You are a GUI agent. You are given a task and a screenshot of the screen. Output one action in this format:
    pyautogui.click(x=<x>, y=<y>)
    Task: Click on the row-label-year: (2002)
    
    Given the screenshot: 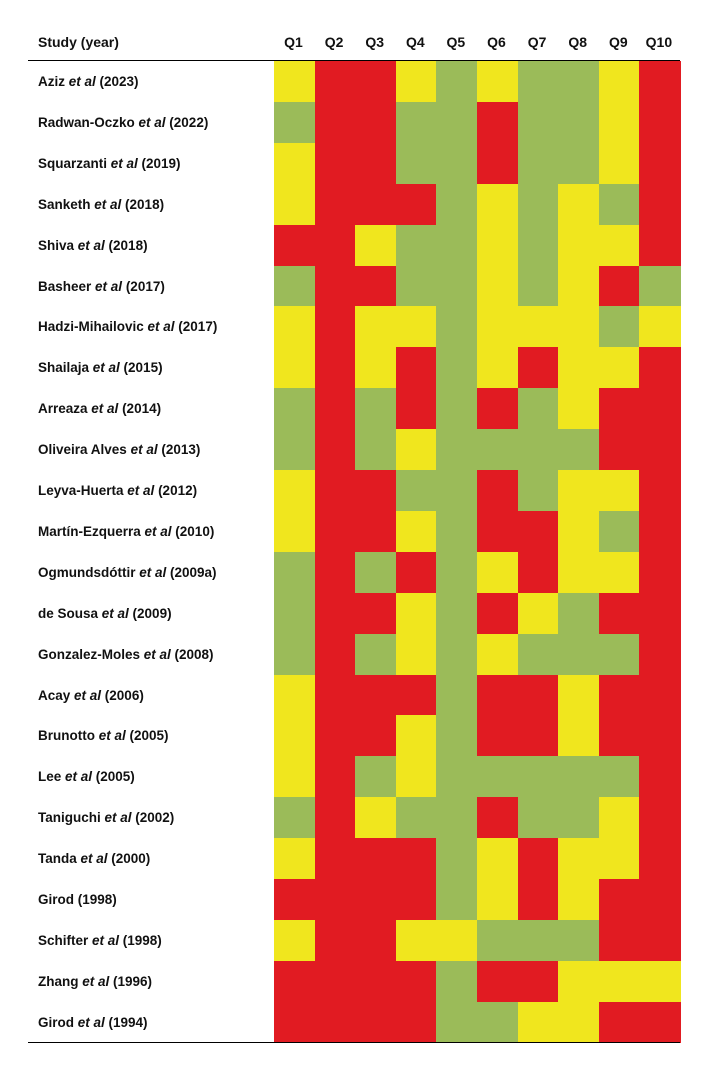 What is the action you would take?
    pyautogui.click(x=153, y=818)
    